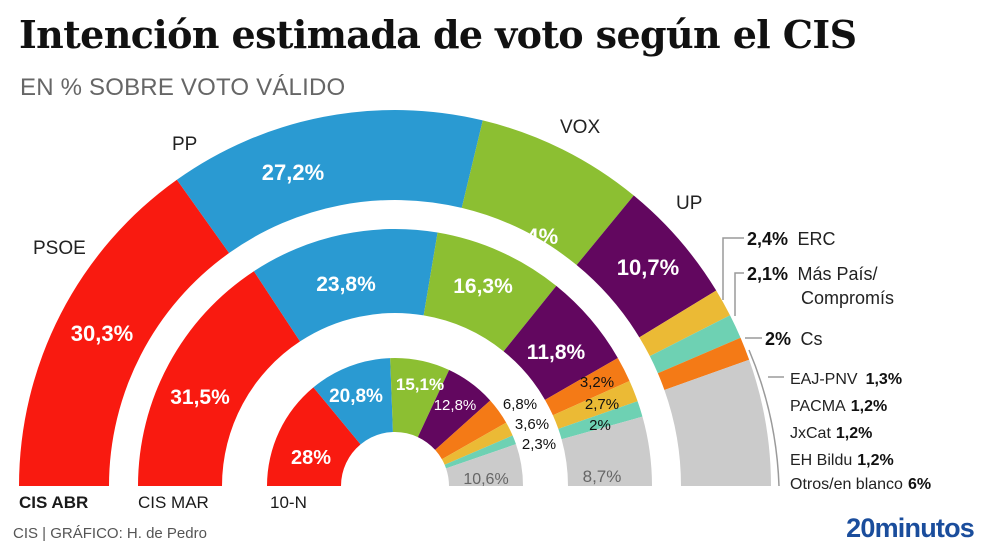  Describe the element at coordinates (102, 333) in the screenshot. I see `value-label-cis-abr-psoe: 30,3%` at that location.